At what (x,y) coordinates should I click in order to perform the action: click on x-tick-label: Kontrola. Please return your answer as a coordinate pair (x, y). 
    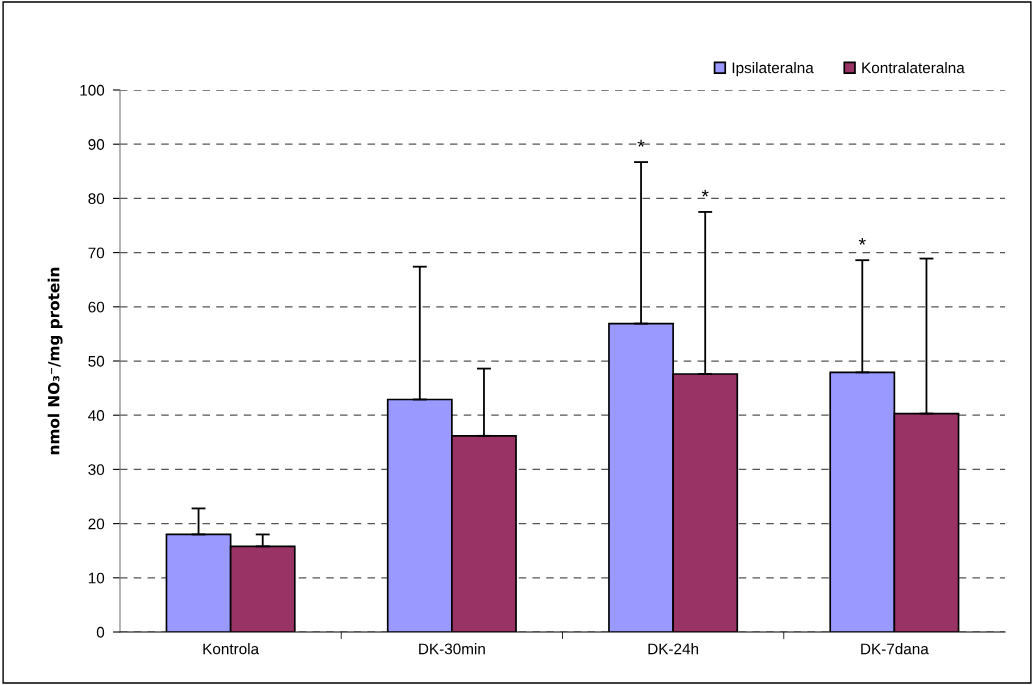
    Looking at the image, I should click on (231, 649).